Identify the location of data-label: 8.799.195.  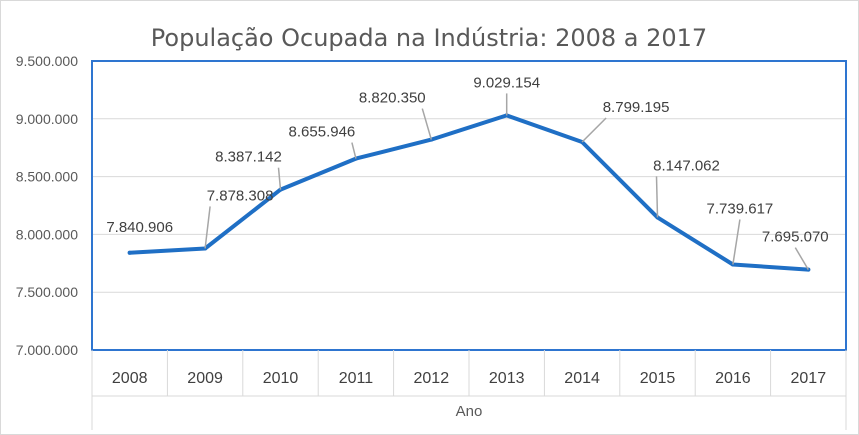
(636, 107).